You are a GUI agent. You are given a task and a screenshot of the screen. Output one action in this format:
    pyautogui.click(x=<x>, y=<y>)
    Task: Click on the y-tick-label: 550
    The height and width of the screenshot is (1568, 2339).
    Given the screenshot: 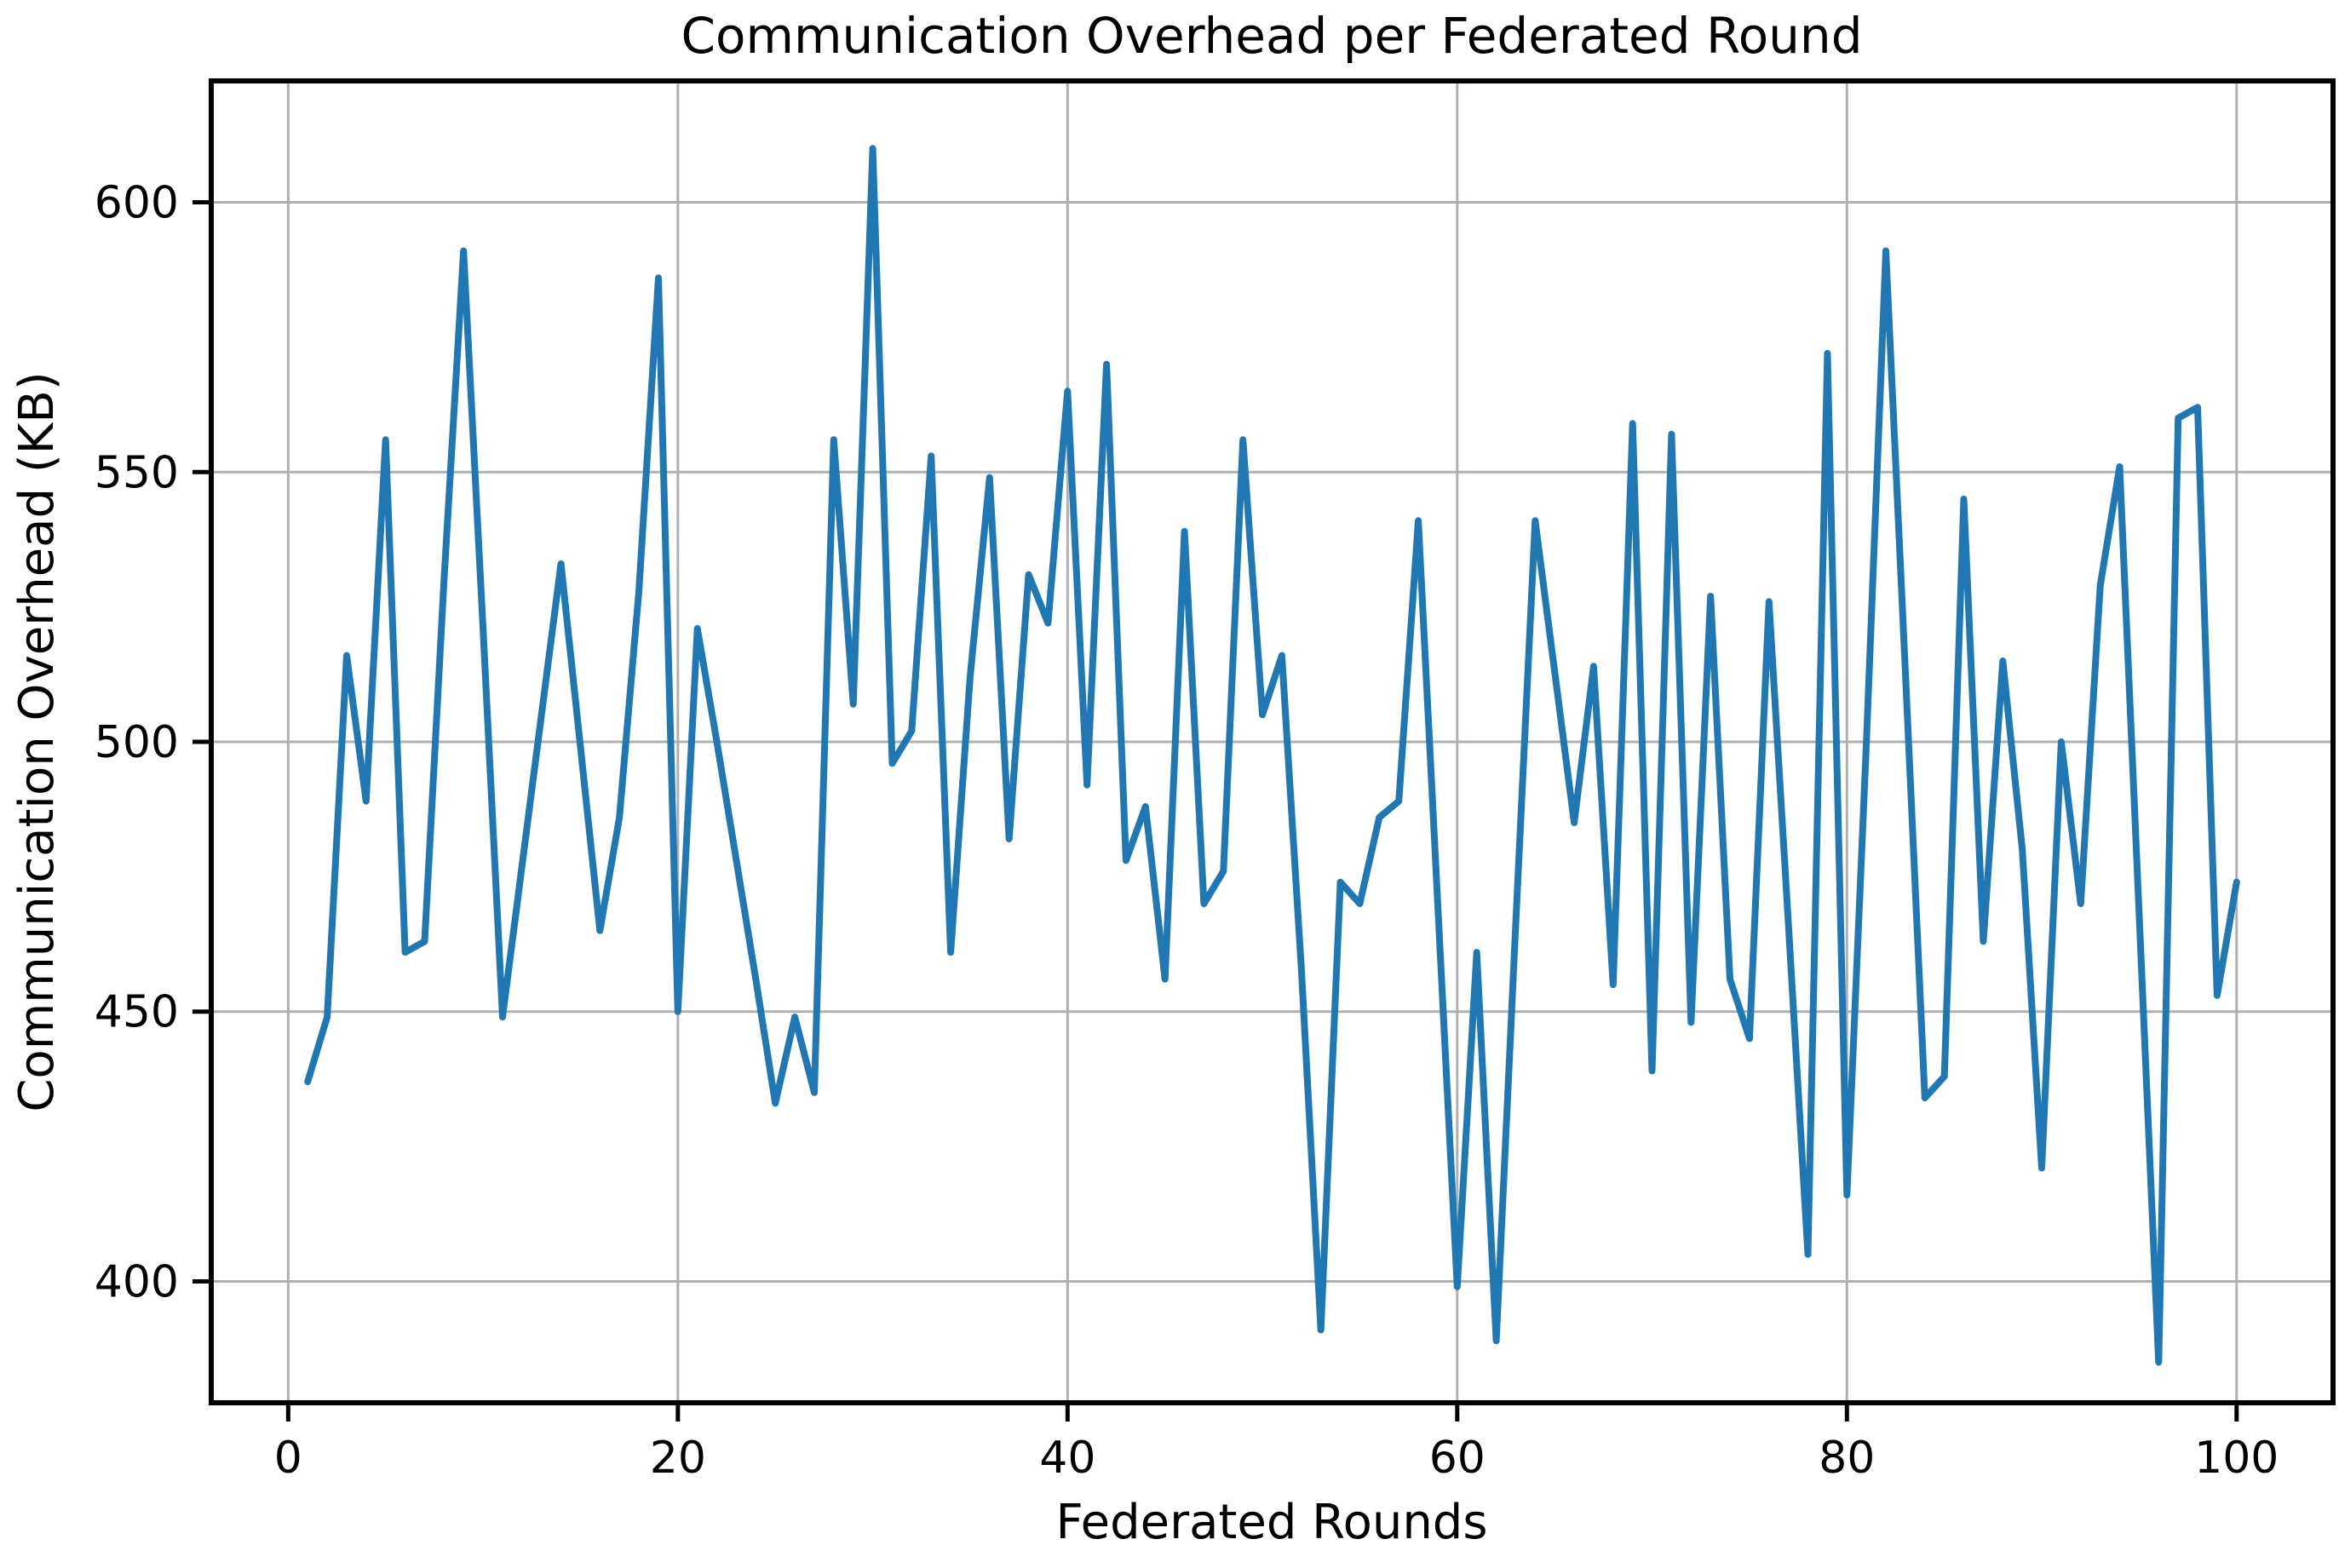 What is the action you would take?
    pyautogui.click(x=137, y=472)
    